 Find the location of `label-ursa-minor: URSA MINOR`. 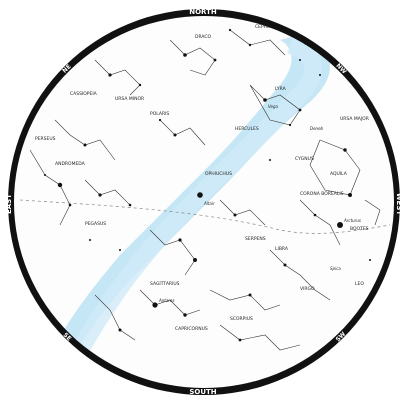

label-ursa-minor: URSA MINOR is located at coordinates (129, 99).